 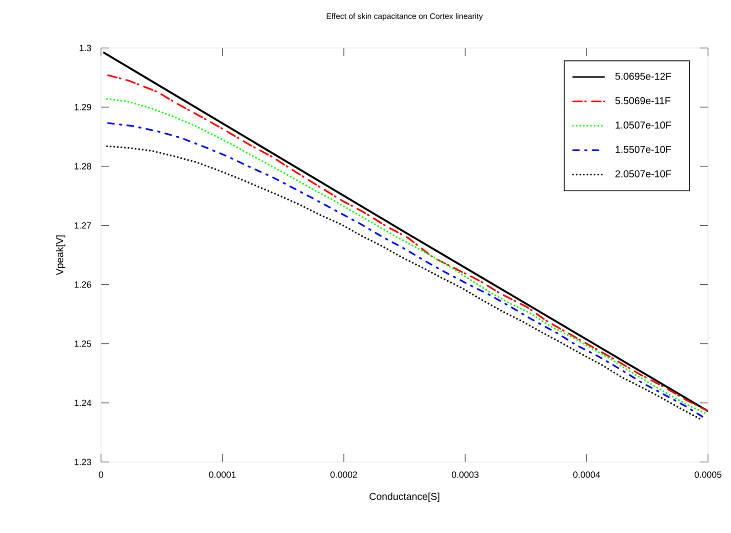 What do you see at coordinates (586, 474) in the screenshot?
I see `x-tick-label: 0.0004` at bounding box center [586, 474].